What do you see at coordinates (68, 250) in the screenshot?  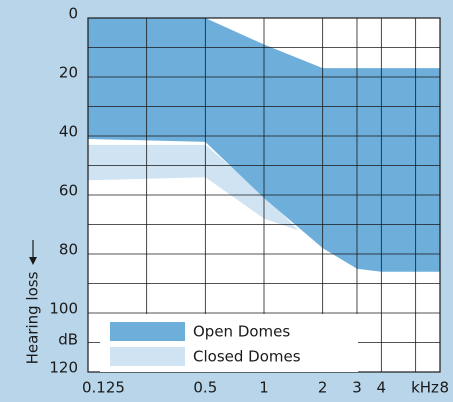 I see `y-tick-label: 80` at bounding box center [68, 250].